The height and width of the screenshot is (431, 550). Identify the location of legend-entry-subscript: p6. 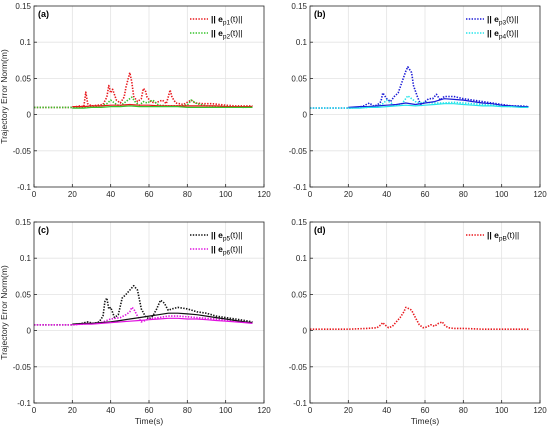
(227, 253).